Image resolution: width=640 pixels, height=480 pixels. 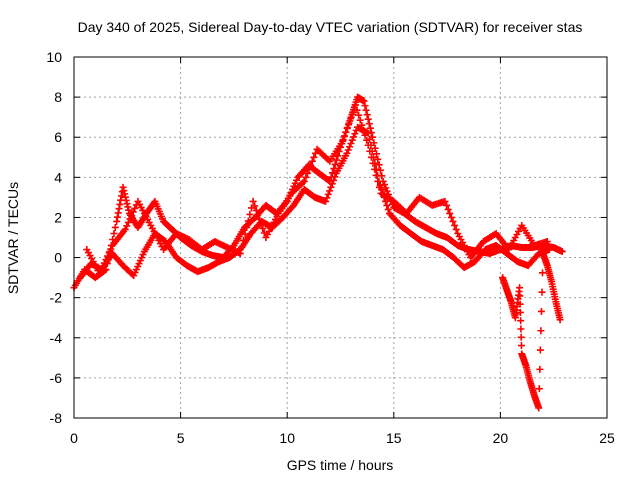 I want to click on x-tick-label: 10, so click(x=287, y=438).